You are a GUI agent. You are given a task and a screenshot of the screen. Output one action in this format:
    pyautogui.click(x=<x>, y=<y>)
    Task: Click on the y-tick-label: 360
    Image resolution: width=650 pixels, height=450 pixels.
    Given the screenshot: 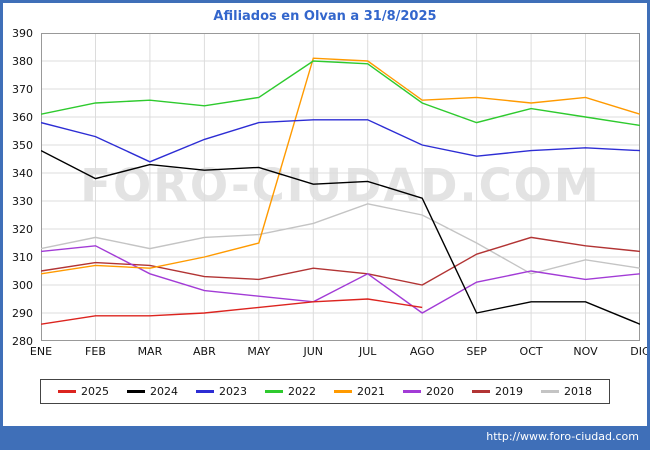 What is the action you would take?
    pyautogui.click(x=22, y=117)
    